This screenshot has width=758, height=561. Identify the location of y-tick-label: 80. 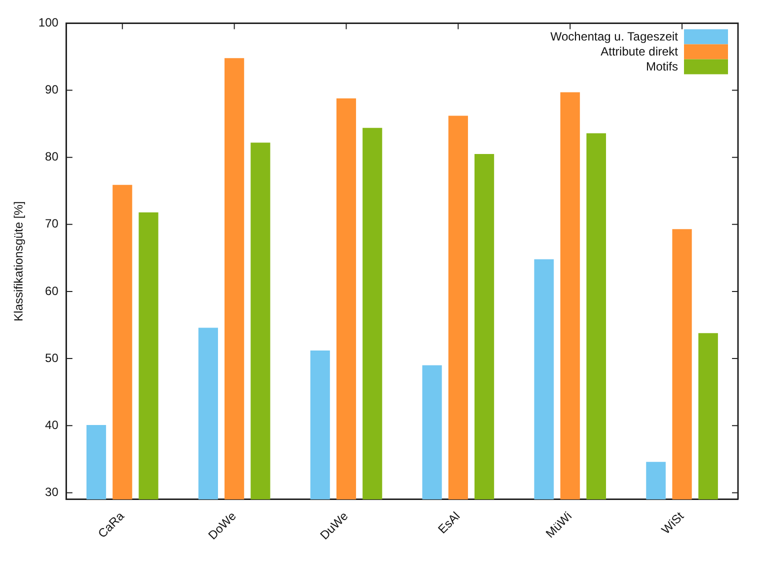
(52, 157).